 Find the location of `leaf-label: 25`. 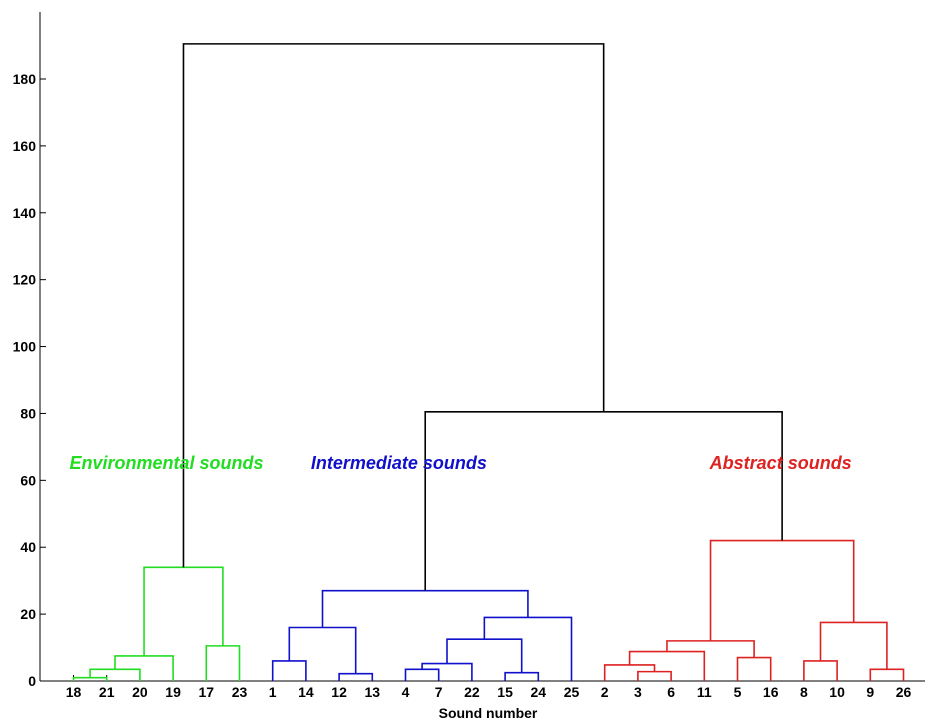

leaf-label: 25 is located at coordinates (572, 692).